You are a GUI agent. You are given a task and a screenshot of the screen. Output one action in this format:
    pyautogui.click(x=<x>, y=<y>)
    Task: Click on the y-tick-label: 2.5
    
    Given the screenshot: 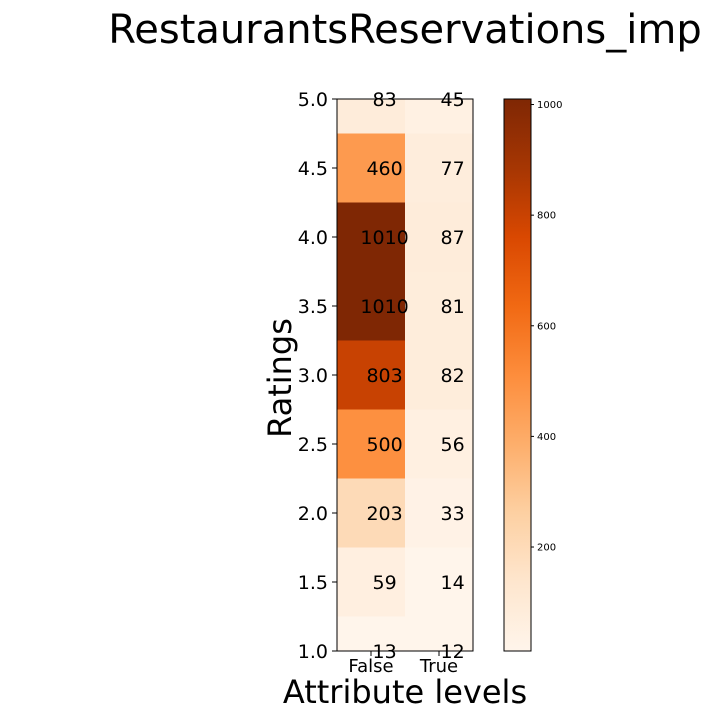 What is the action you would take?
    pyautogui.click(x=313, y=445)
    